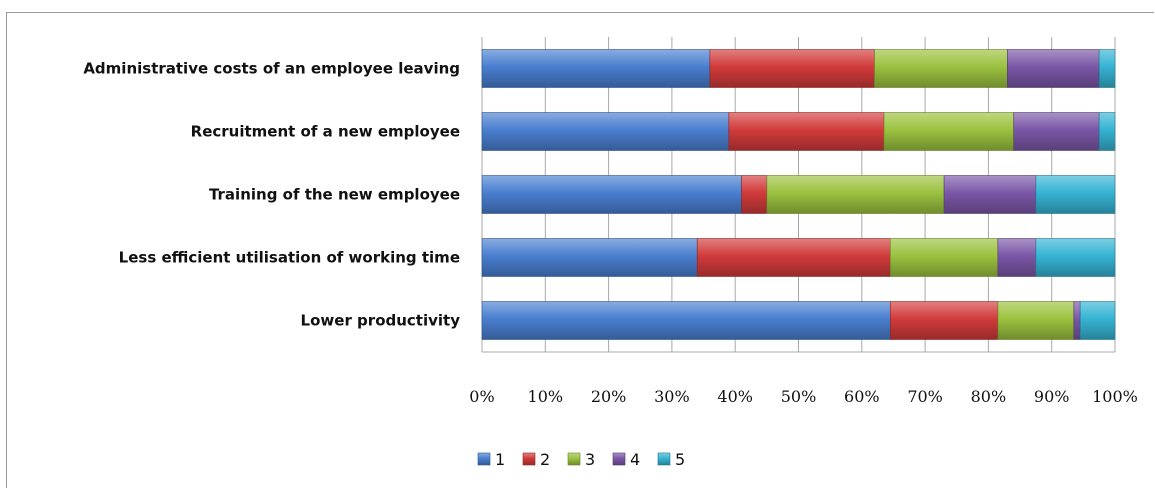  I want to click on x-tick-label: 20%, so click(609, 396).